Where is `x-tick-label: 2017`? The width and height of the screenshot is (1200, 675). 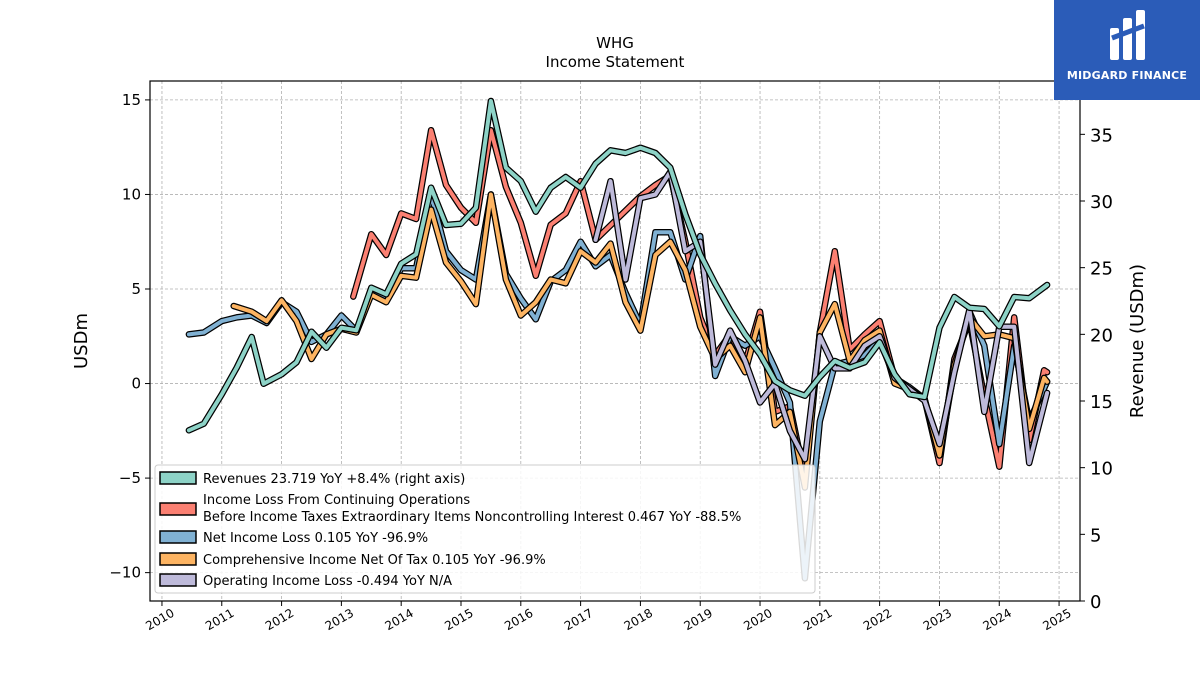 x-tick-label: 2017 is located at coordinates (578, 619).